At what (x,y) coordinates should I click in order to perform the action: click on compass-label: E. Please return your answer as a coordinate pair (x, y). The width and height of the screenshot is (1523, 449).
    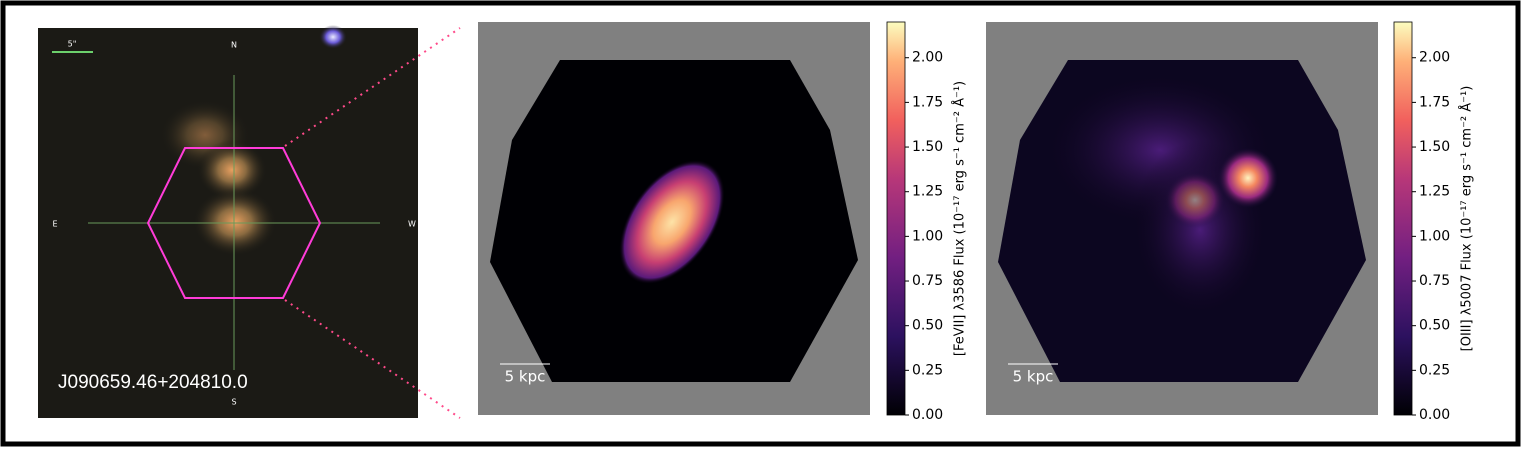
    Looking at the image, I should click on (54, 224).